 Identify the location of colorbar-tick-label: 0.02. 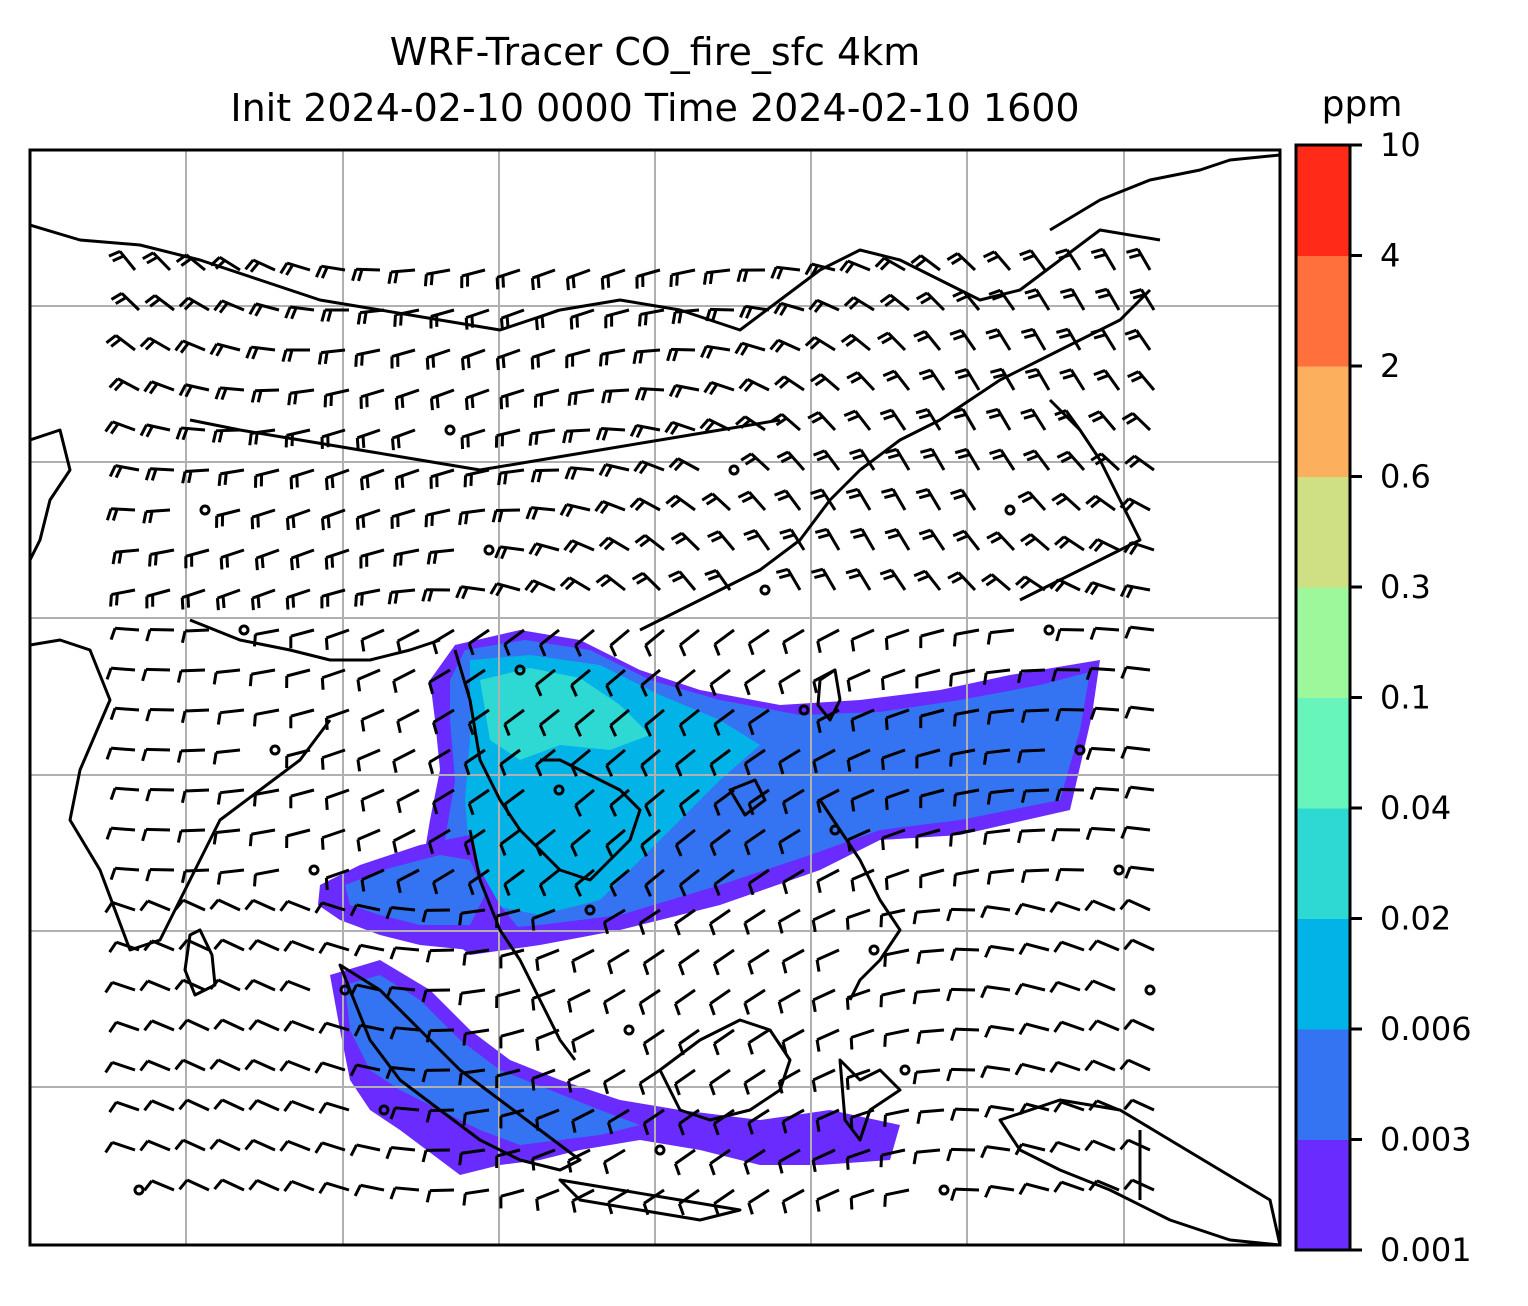
(1415, 919).